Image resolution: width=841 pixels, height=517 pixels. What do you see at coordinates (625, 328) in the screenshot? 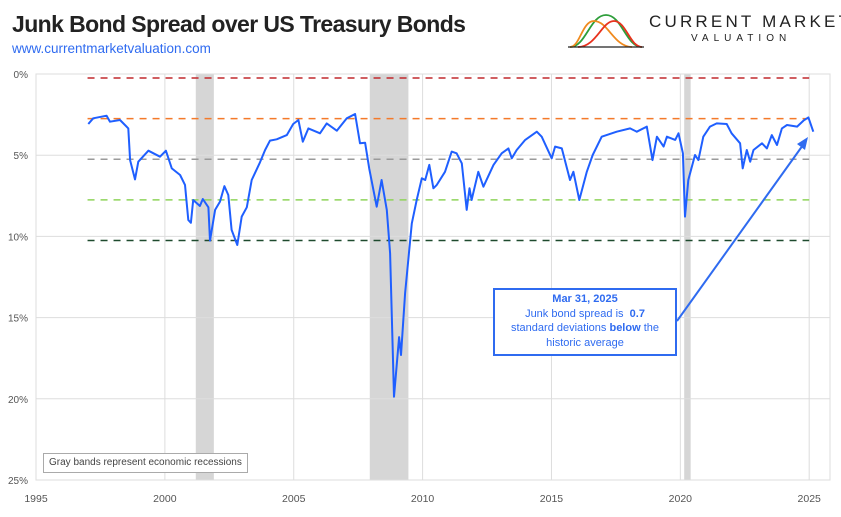
I see `annotation-direction: below` at bounding box center [625, 328].